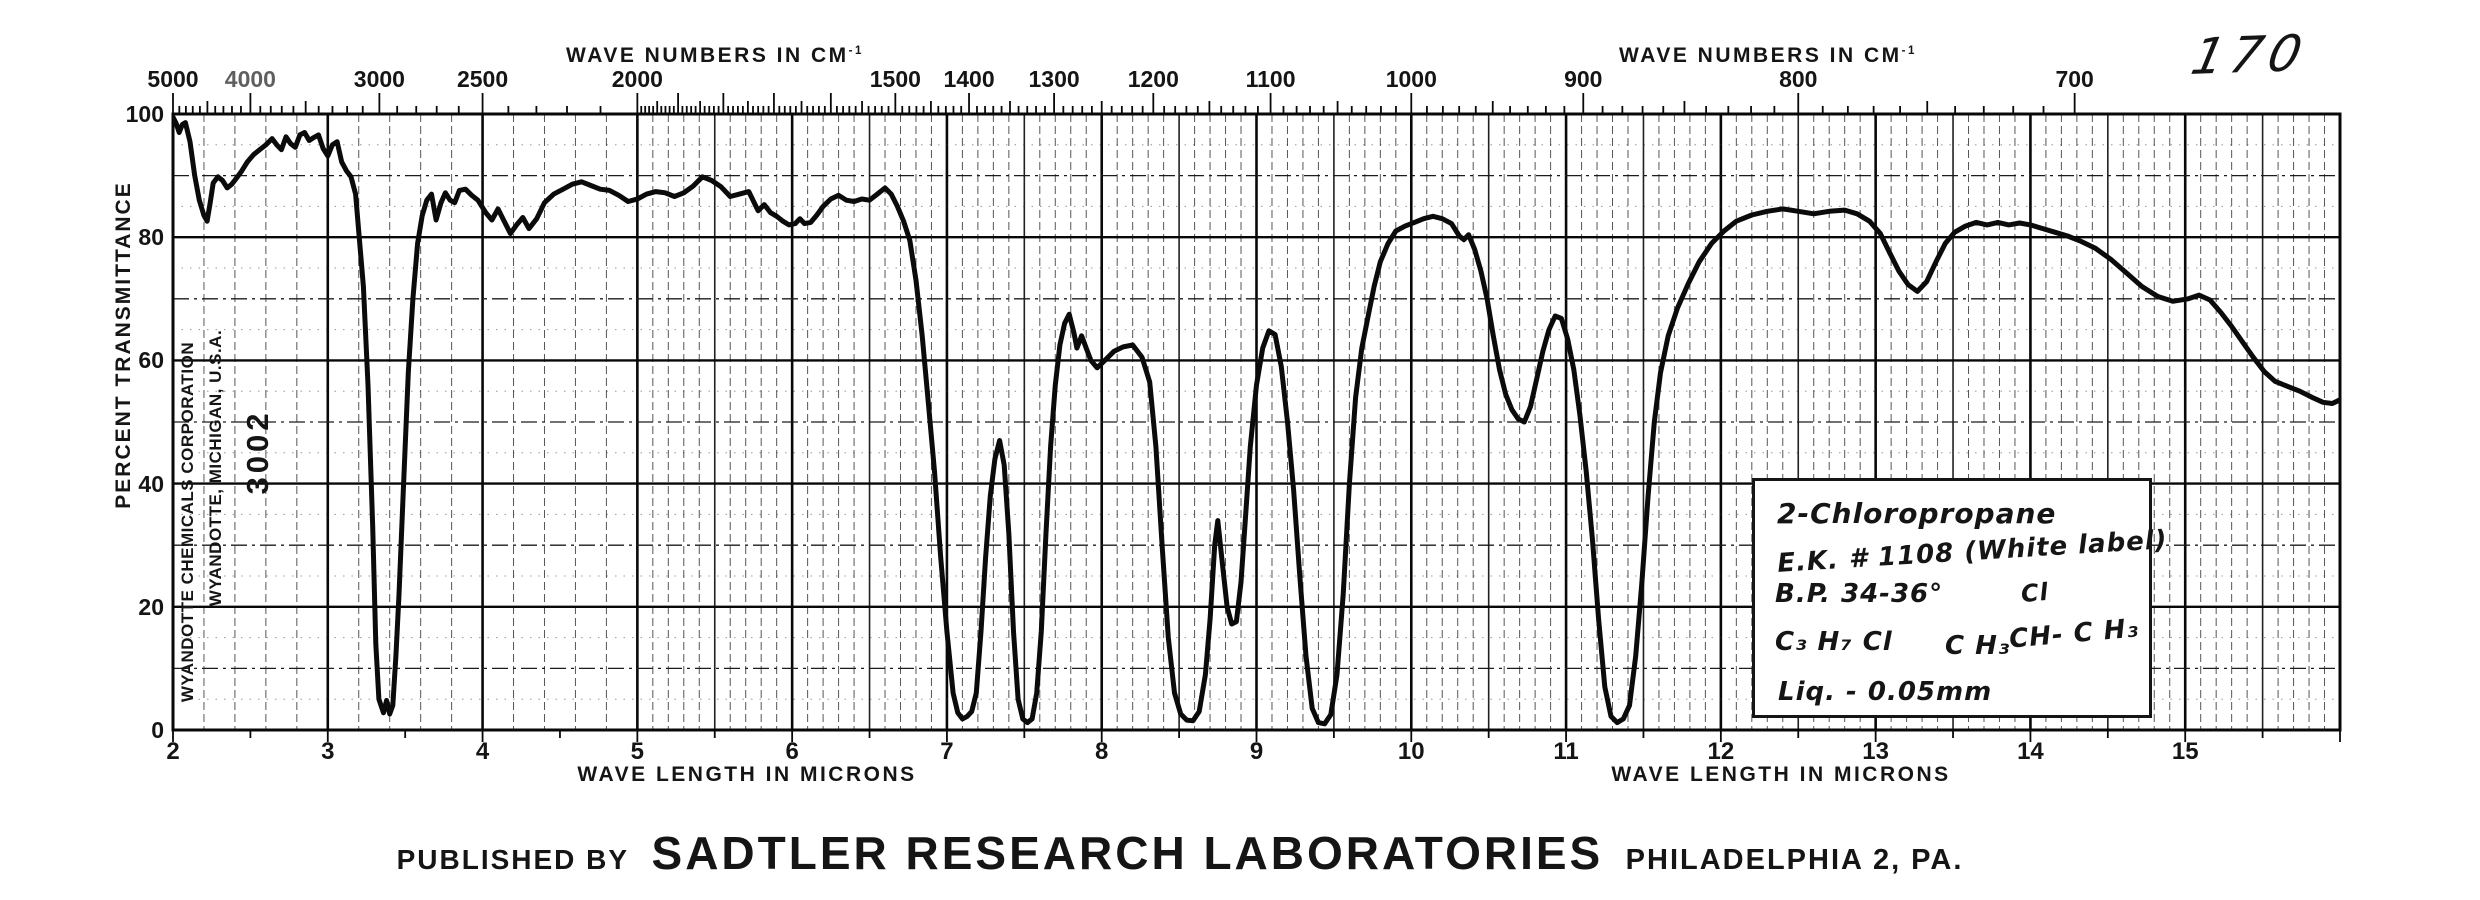  What do you see at coordinates (482, 751) in the screenshot?
I see `micron-label-4: 4` at bounding box center [482, 751].